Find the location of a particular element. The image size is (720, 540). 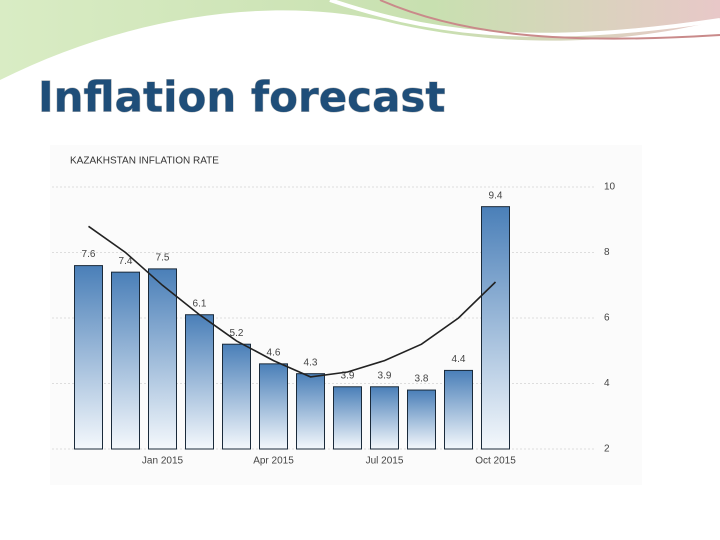

value-label: 9.4 is located at coordinates (496, 195).